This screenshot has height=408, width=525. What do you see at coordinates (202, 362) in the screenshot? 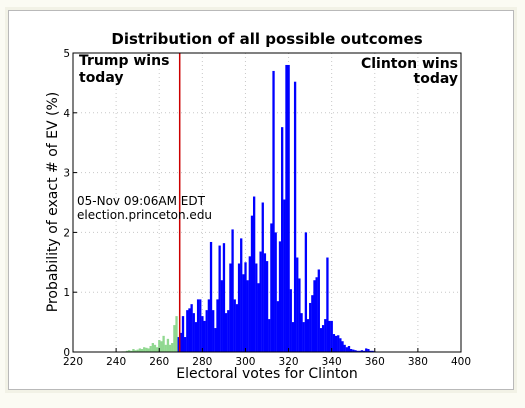
I see `x-tick-label: 280` at bounding box center [202, 362].